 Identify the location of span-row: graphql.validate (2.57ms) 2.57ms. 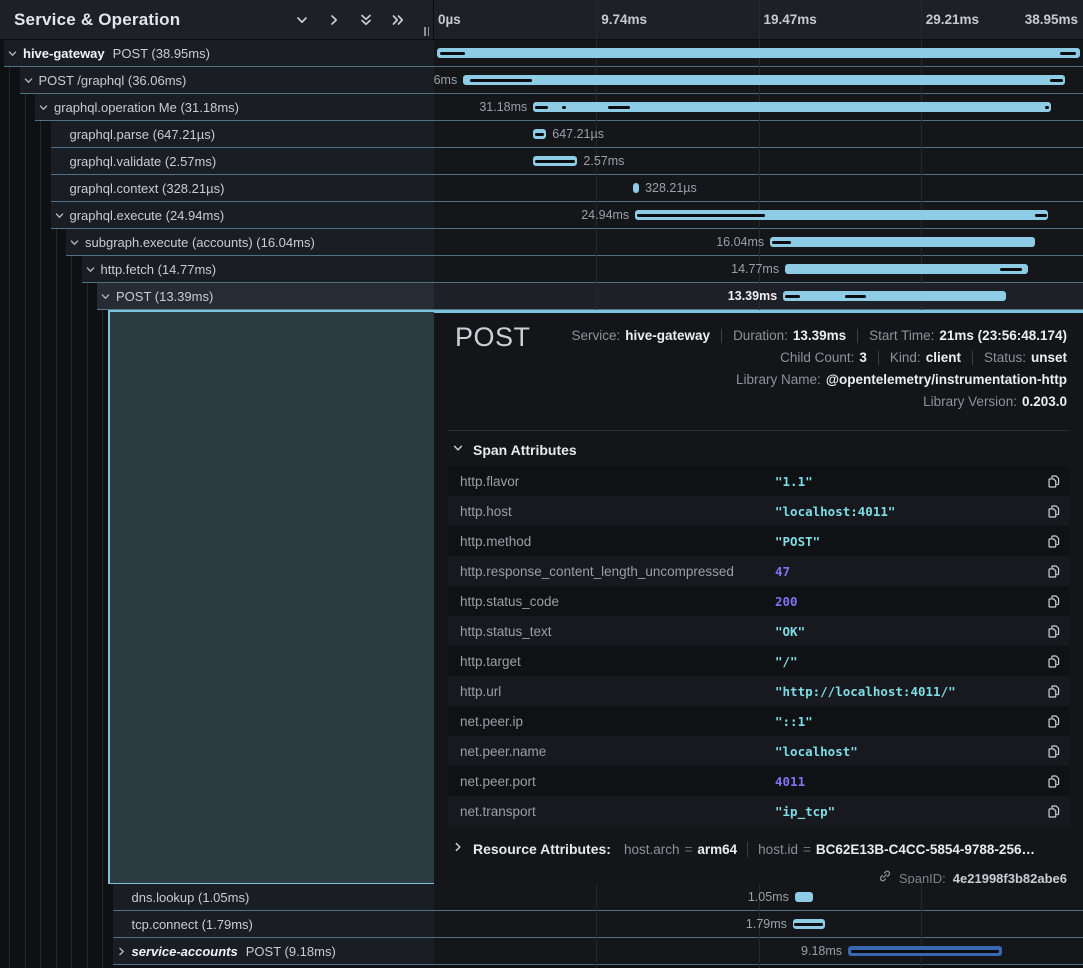
(541, 161).